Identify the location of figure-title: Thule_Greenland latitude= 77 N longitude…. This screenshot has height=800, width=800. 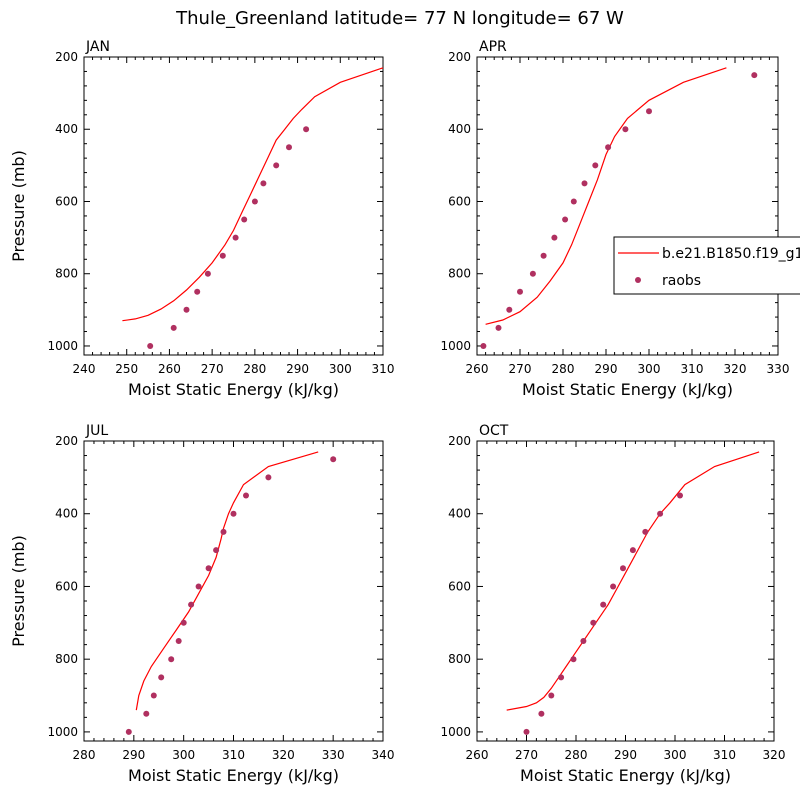
(399, 18).